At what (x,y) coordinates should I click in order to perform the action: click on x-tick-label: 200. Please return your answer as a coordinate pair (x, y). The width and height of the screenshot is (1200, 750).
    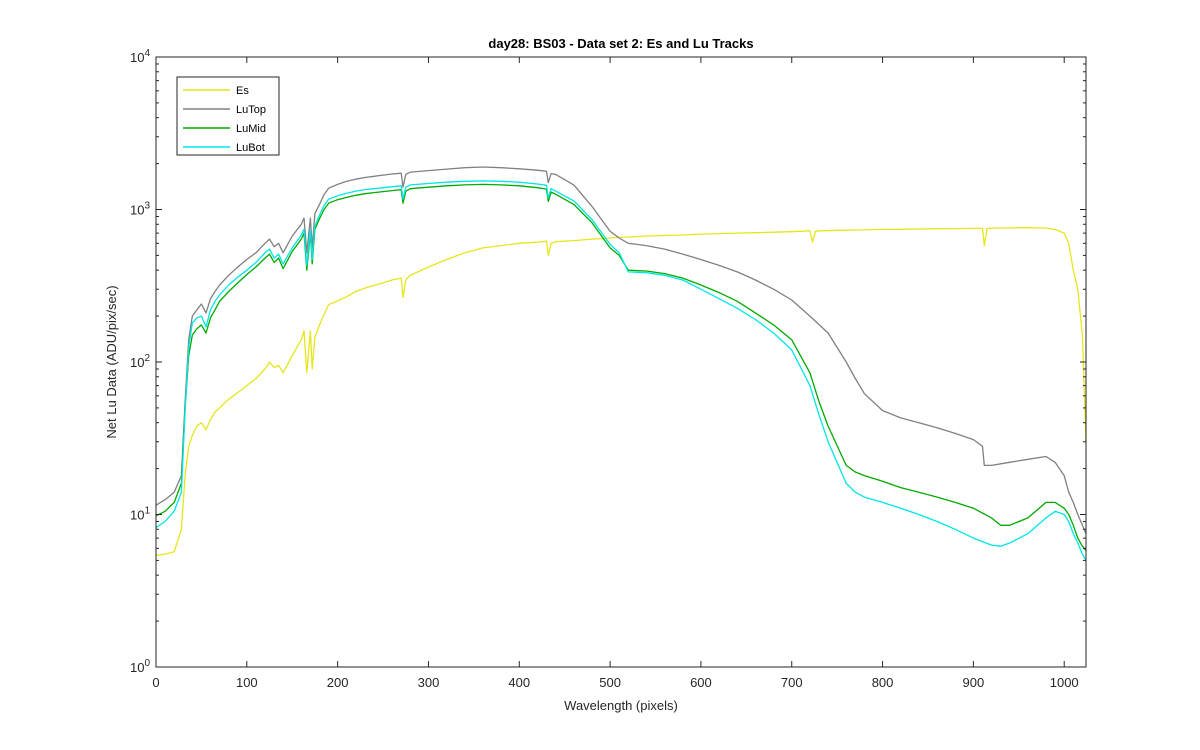
    Looking at the image, I should click on (338, 682).